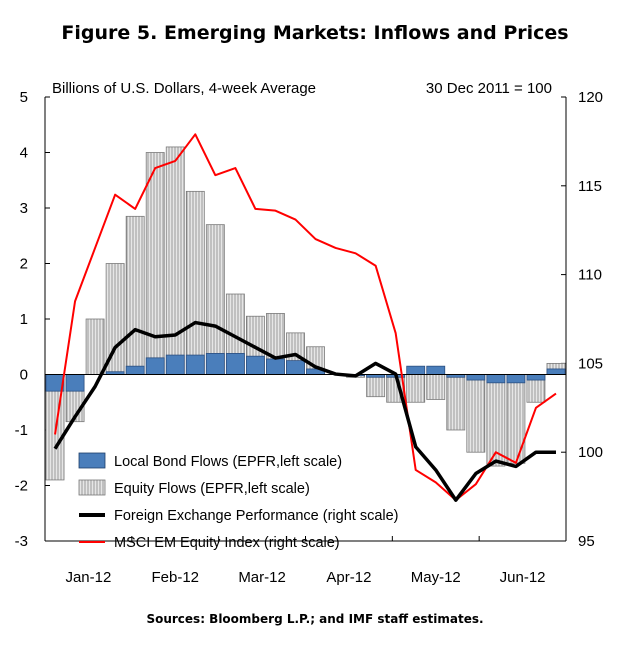 Image resolution: width=630 pixels, height=645 pixels. Describe the element at coordinates (523, 577) in the screenshot. I see `x-tick-label: Jun-12` at that location.